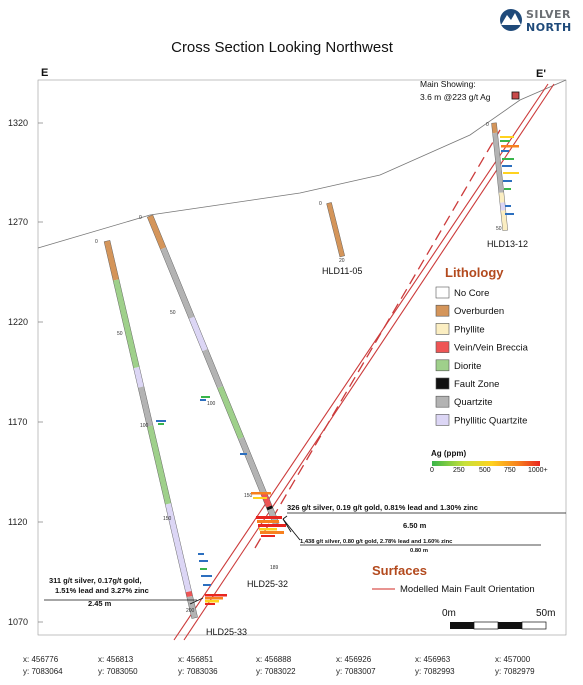 This screenshot has width=583, height=685. What do you see at coordinates (100, 603) in the screenshot?
I see `intercept-length: 2.45 m` at bounding box center [100, 603].